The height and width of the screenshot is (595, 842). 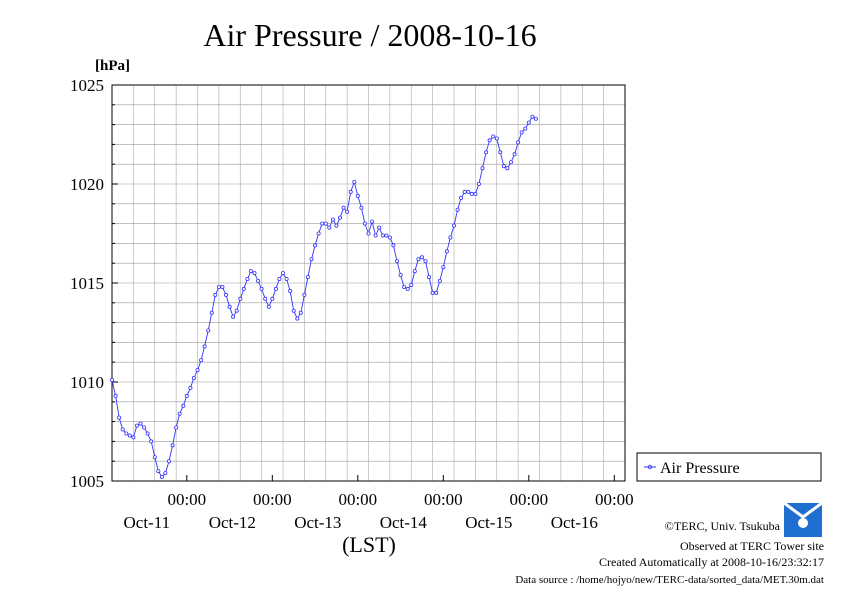 What do you see at coordinates (700, 468) in the screenshot?
I see `legend-label: Air Pressure` at bounding box center [700, 468].